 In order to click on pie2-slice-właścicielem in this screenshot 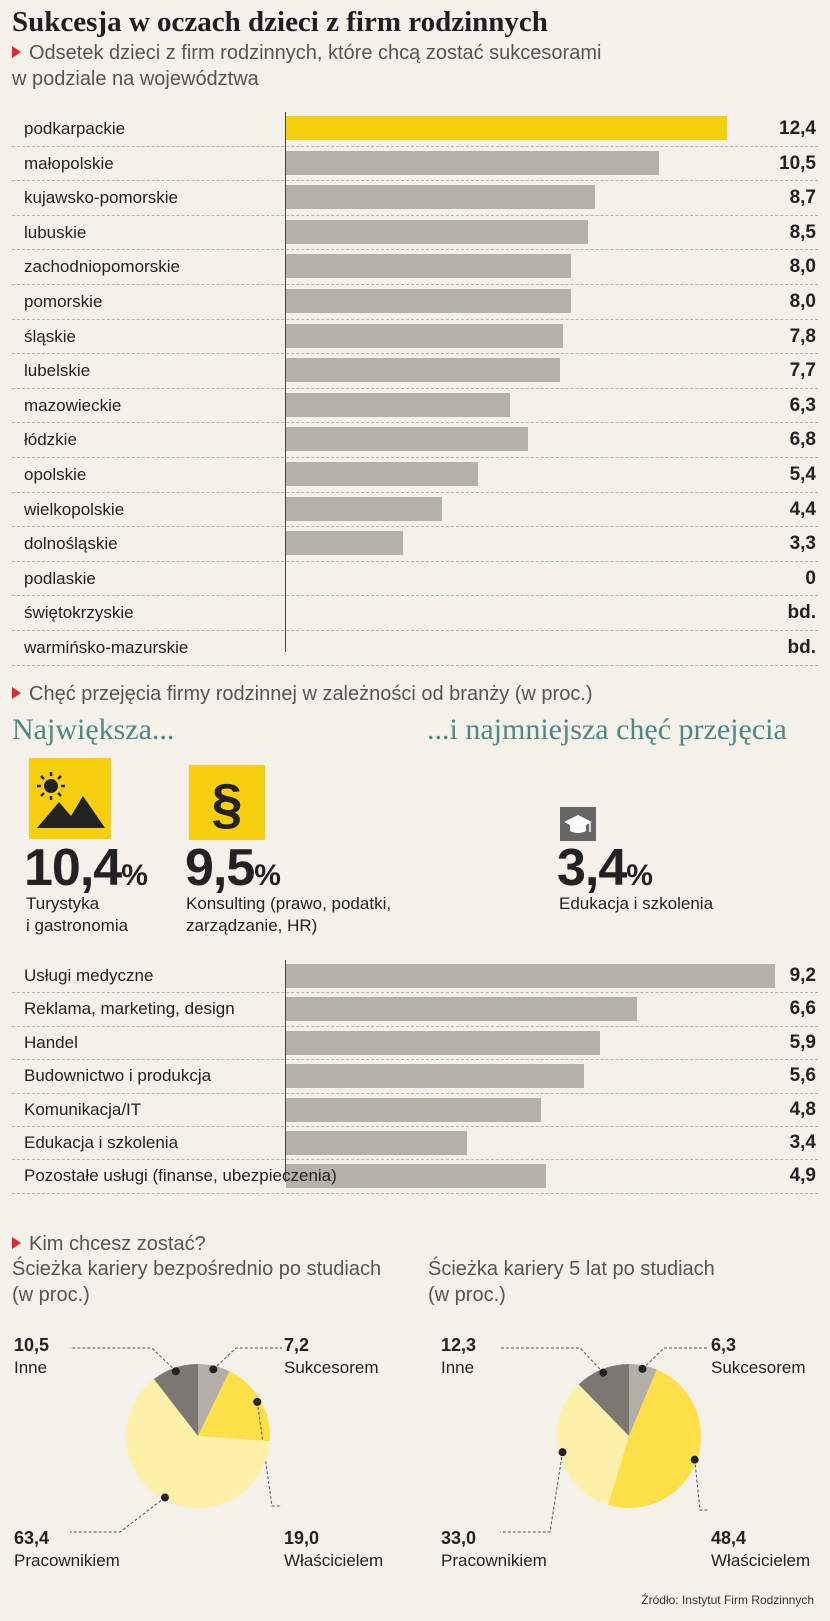, I will do `click(654, 1438)`.